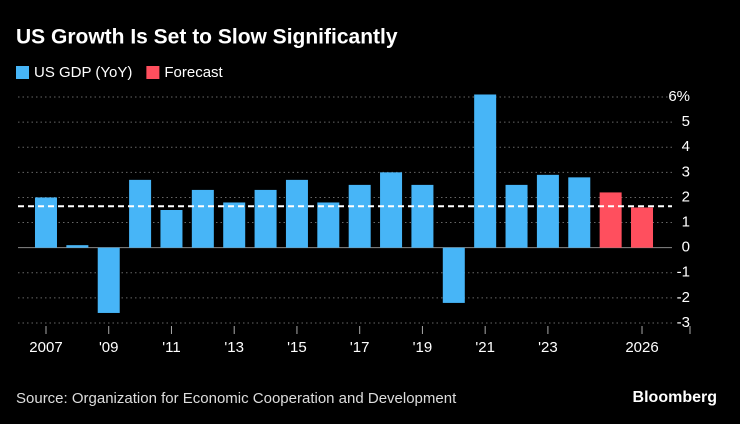  Describe the element at coordinates (207, 37) in the screenshot. I see `chart-title: US Growth Is Set to Slow Significantly` at that location.